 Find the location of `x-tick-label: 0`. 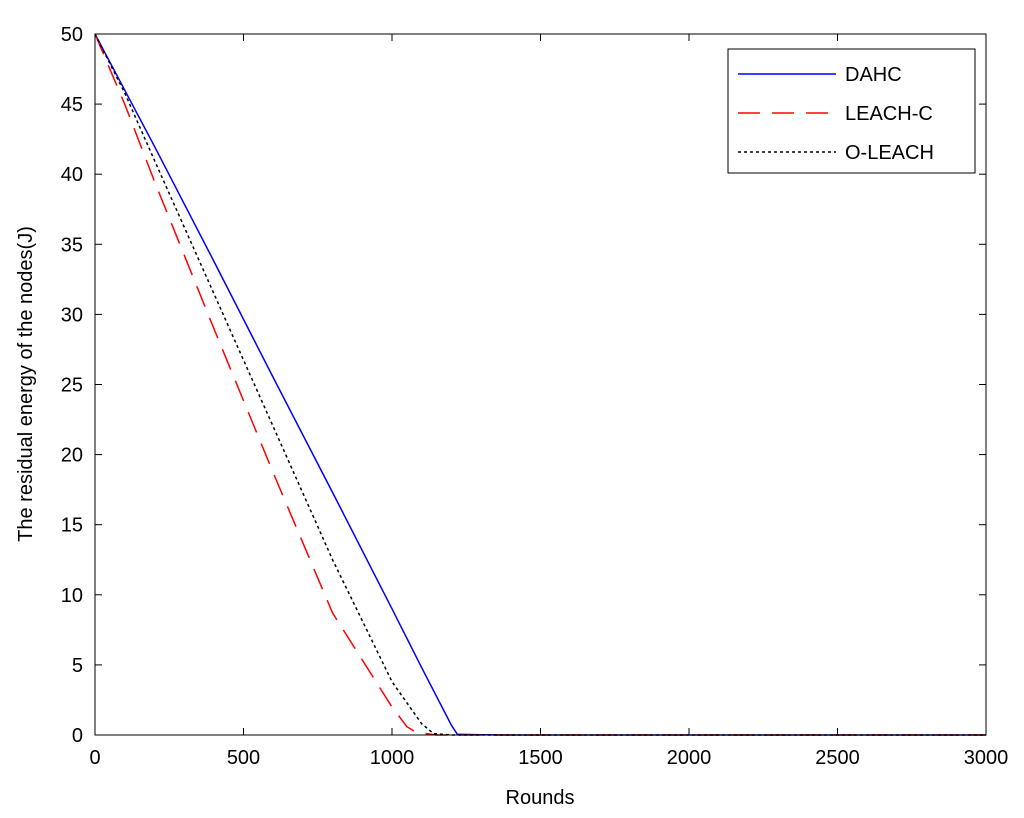

x-tick-label: 0 is located at coordinates (94, 758).